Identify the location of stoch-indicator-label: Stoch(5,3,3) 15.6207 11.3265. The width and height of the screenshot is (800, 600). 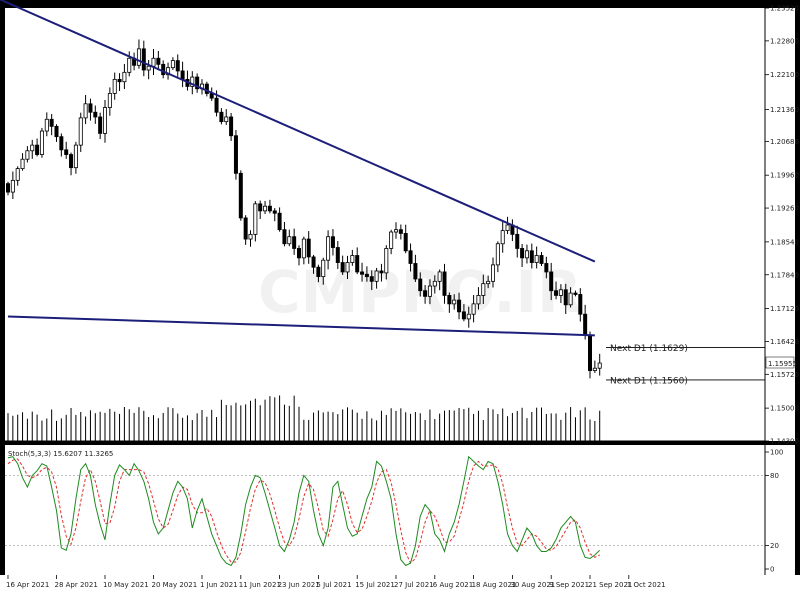
(60, 454).